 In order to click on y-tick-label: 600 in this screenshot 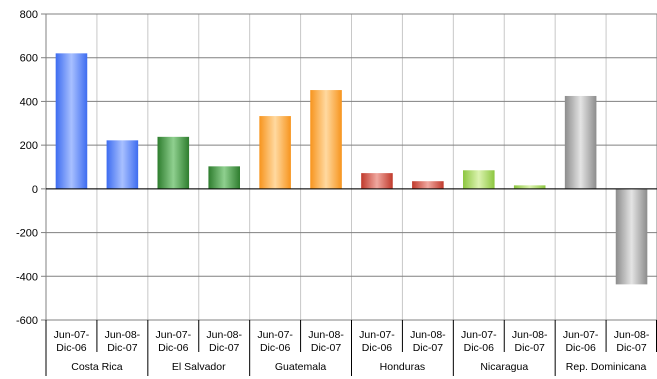, I will do `click(29, 59)`.